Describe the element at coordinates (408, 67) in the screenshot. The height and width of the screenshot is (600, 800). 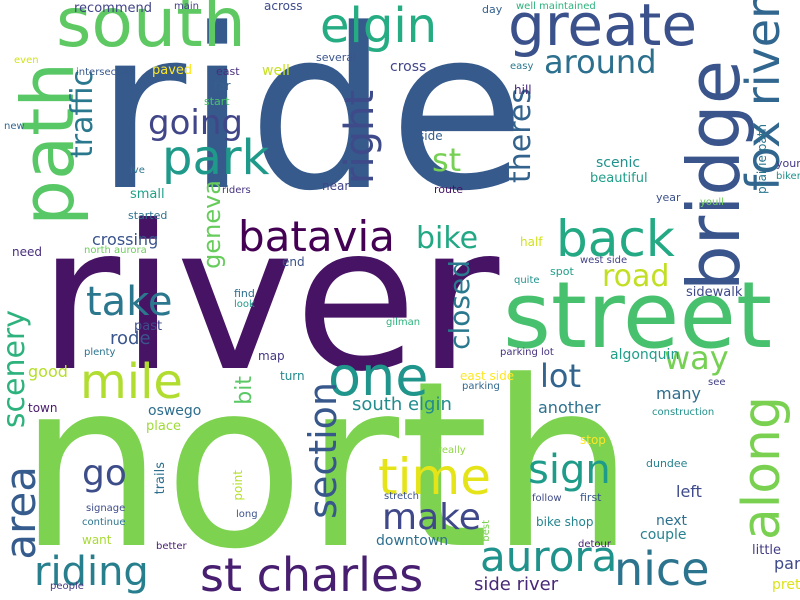
I see `word-cross: cross` at that location.